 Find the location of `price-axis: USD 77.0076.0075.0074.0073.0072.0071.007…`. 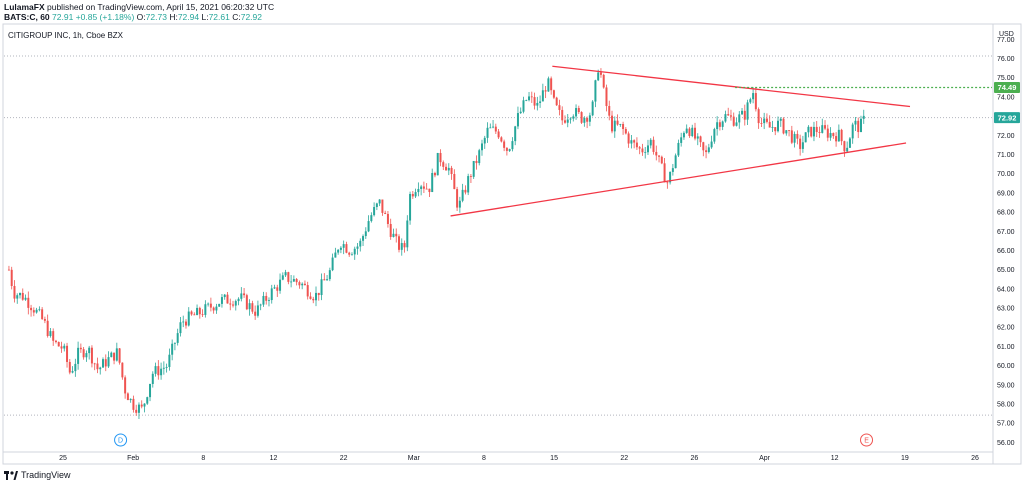

price-axis: USD 77.0076.0075.0074.0073.0072.0071.007… is located at coordinates (1006, 239).